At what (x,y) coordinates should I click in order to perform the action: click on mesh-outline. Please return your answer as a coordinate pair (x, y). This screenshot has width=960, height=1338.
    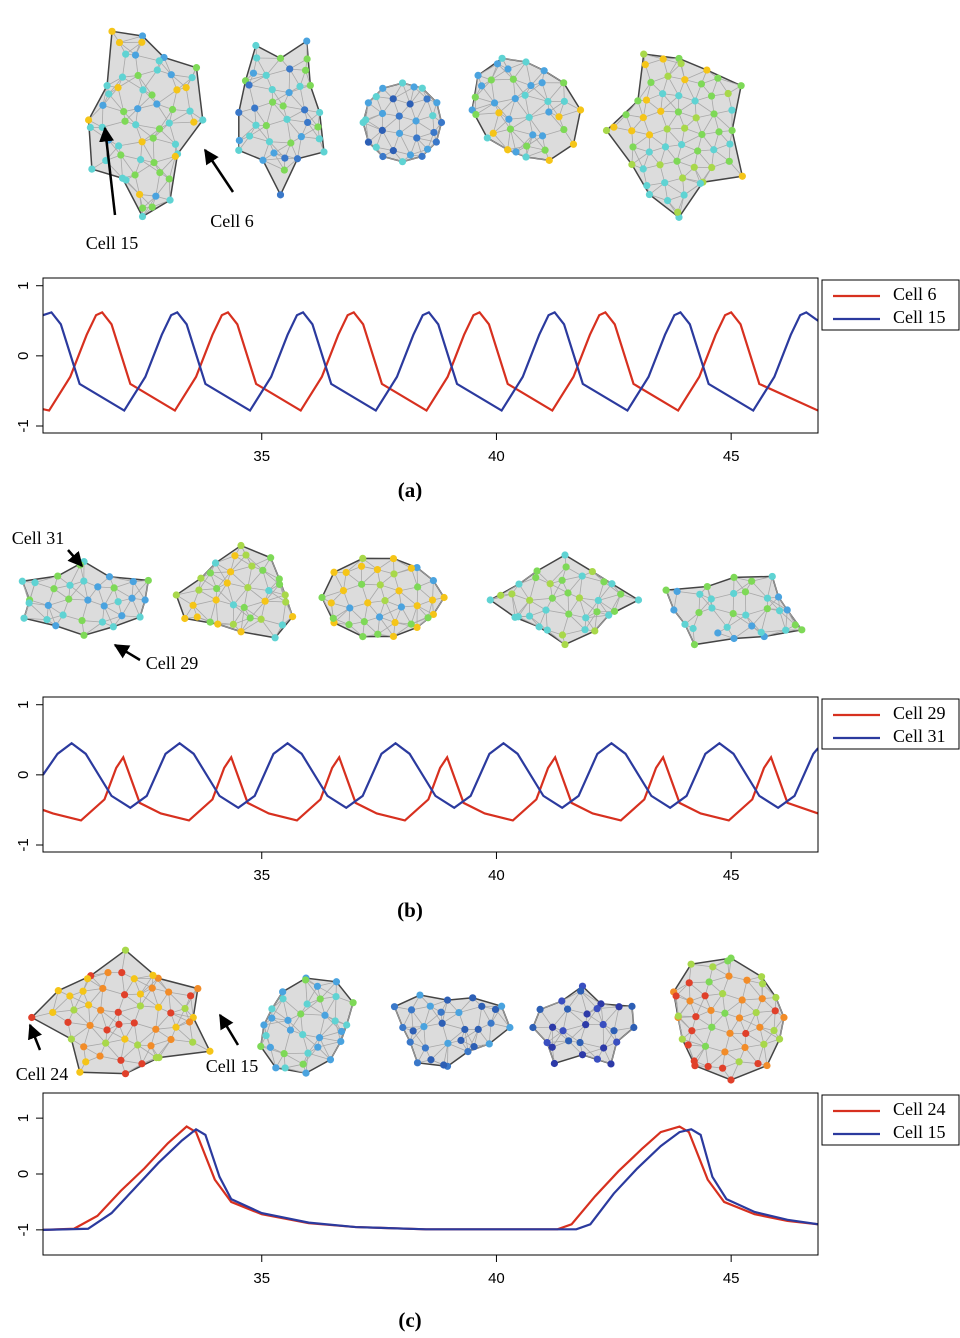
    Looking at the image, I should click on (383, 597).